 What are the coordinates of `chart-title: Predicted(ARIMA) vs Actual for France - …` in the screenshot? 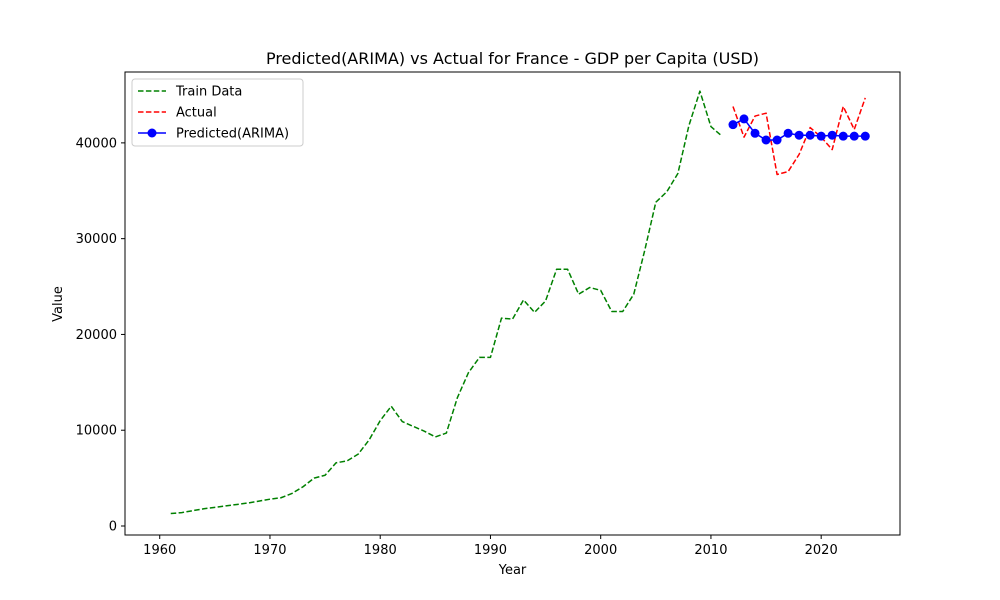 It's located at (512, 58).